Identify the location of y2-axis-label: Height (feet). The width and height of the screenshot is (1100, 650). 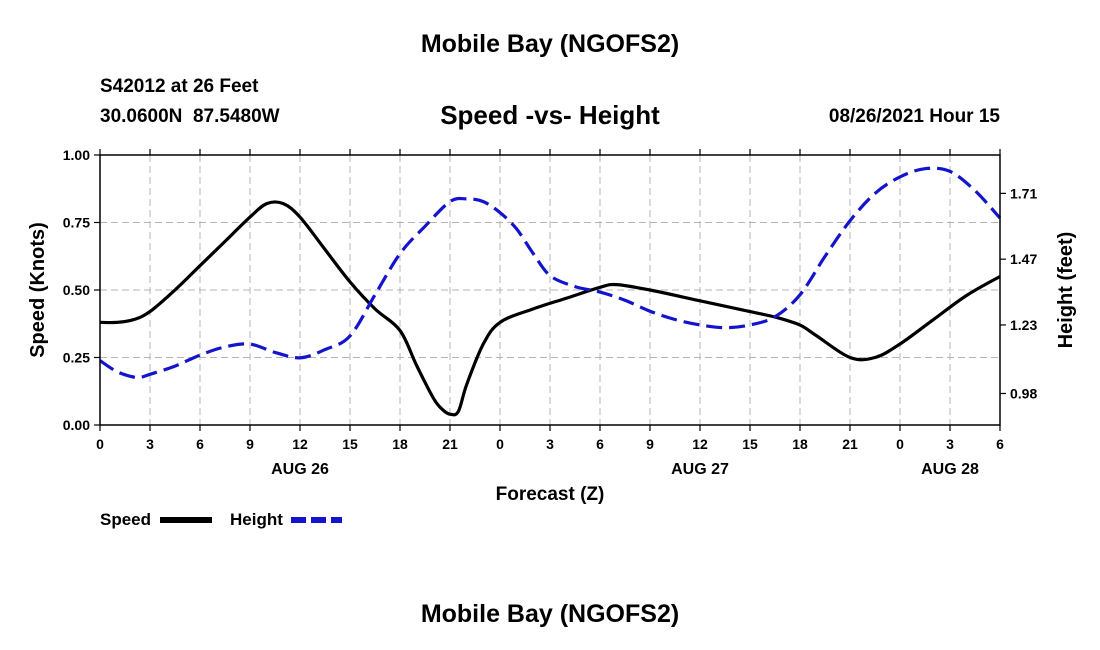
(1066, 290).